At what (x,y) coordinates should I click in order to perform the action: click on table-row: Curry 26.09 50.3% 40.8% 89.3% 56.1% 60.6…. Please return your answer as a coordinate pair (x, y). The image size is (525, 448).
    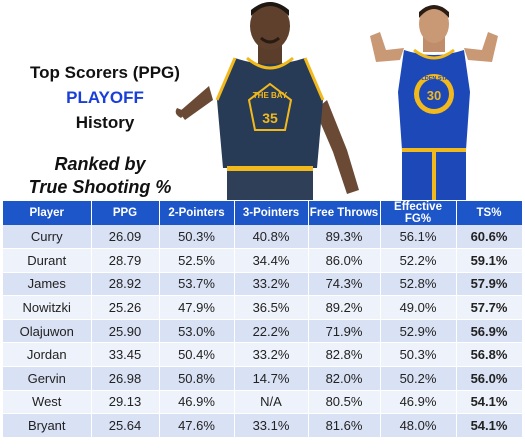
    Looking at the image, I should click on (263, 237).